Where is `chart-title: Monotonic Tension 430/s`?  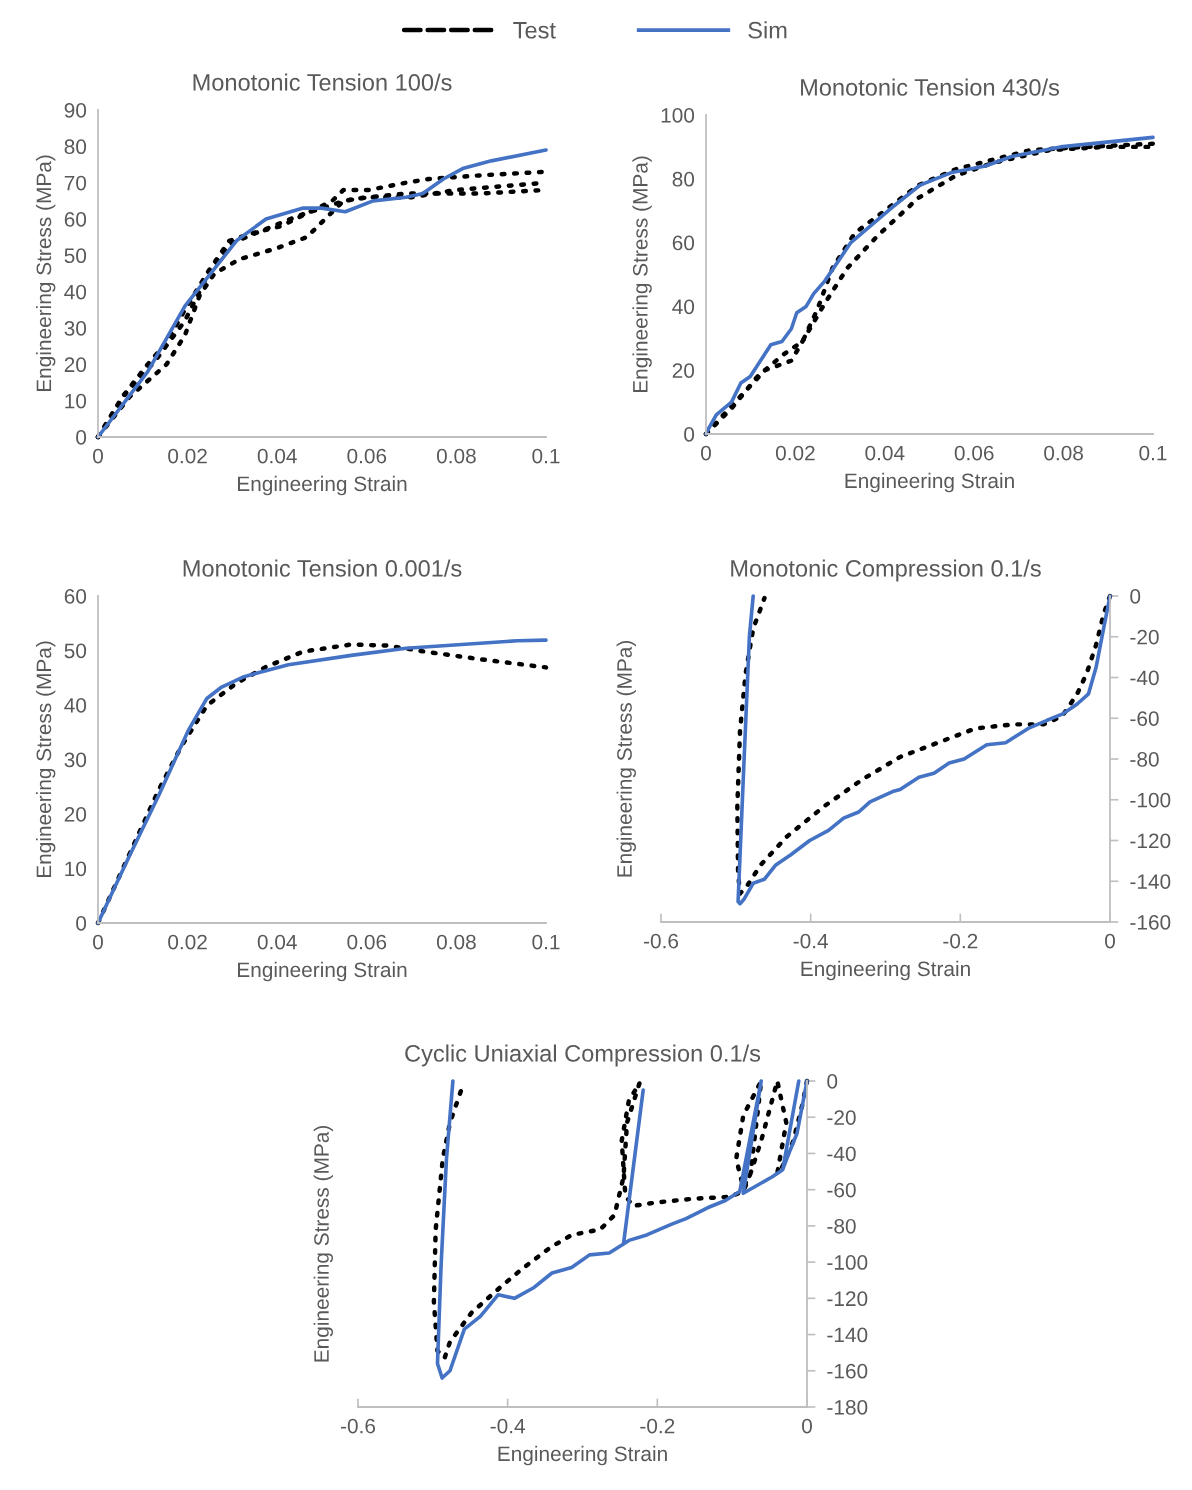 chart-title: Monotonic Tension 430/s is located at coordinates (930, 87).